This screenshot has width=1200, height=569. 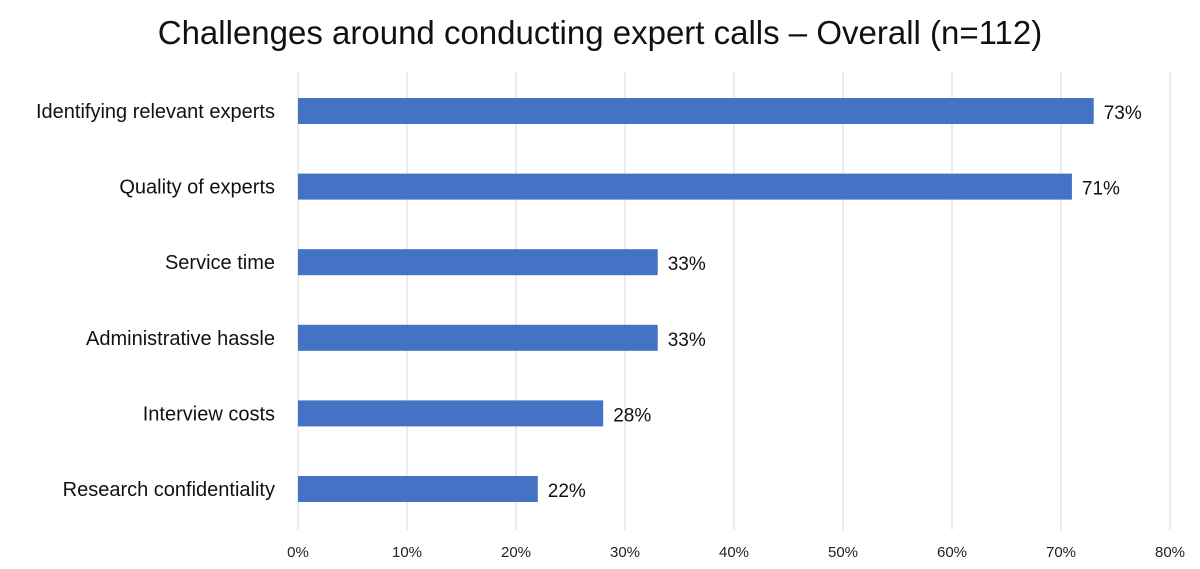 What do you see at coordinates (625, 552) in the screenshot?
I see `x-tick-label: 30%` at bounding box center [625, 552].